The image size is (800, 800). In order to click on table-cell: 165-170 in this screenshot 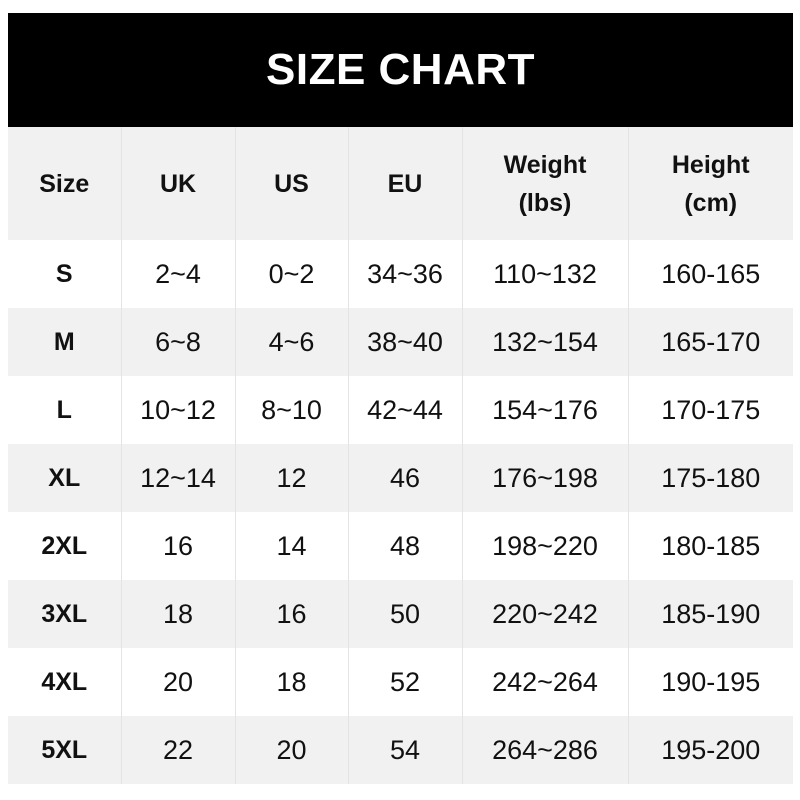, I will do `click(710, 342)`.